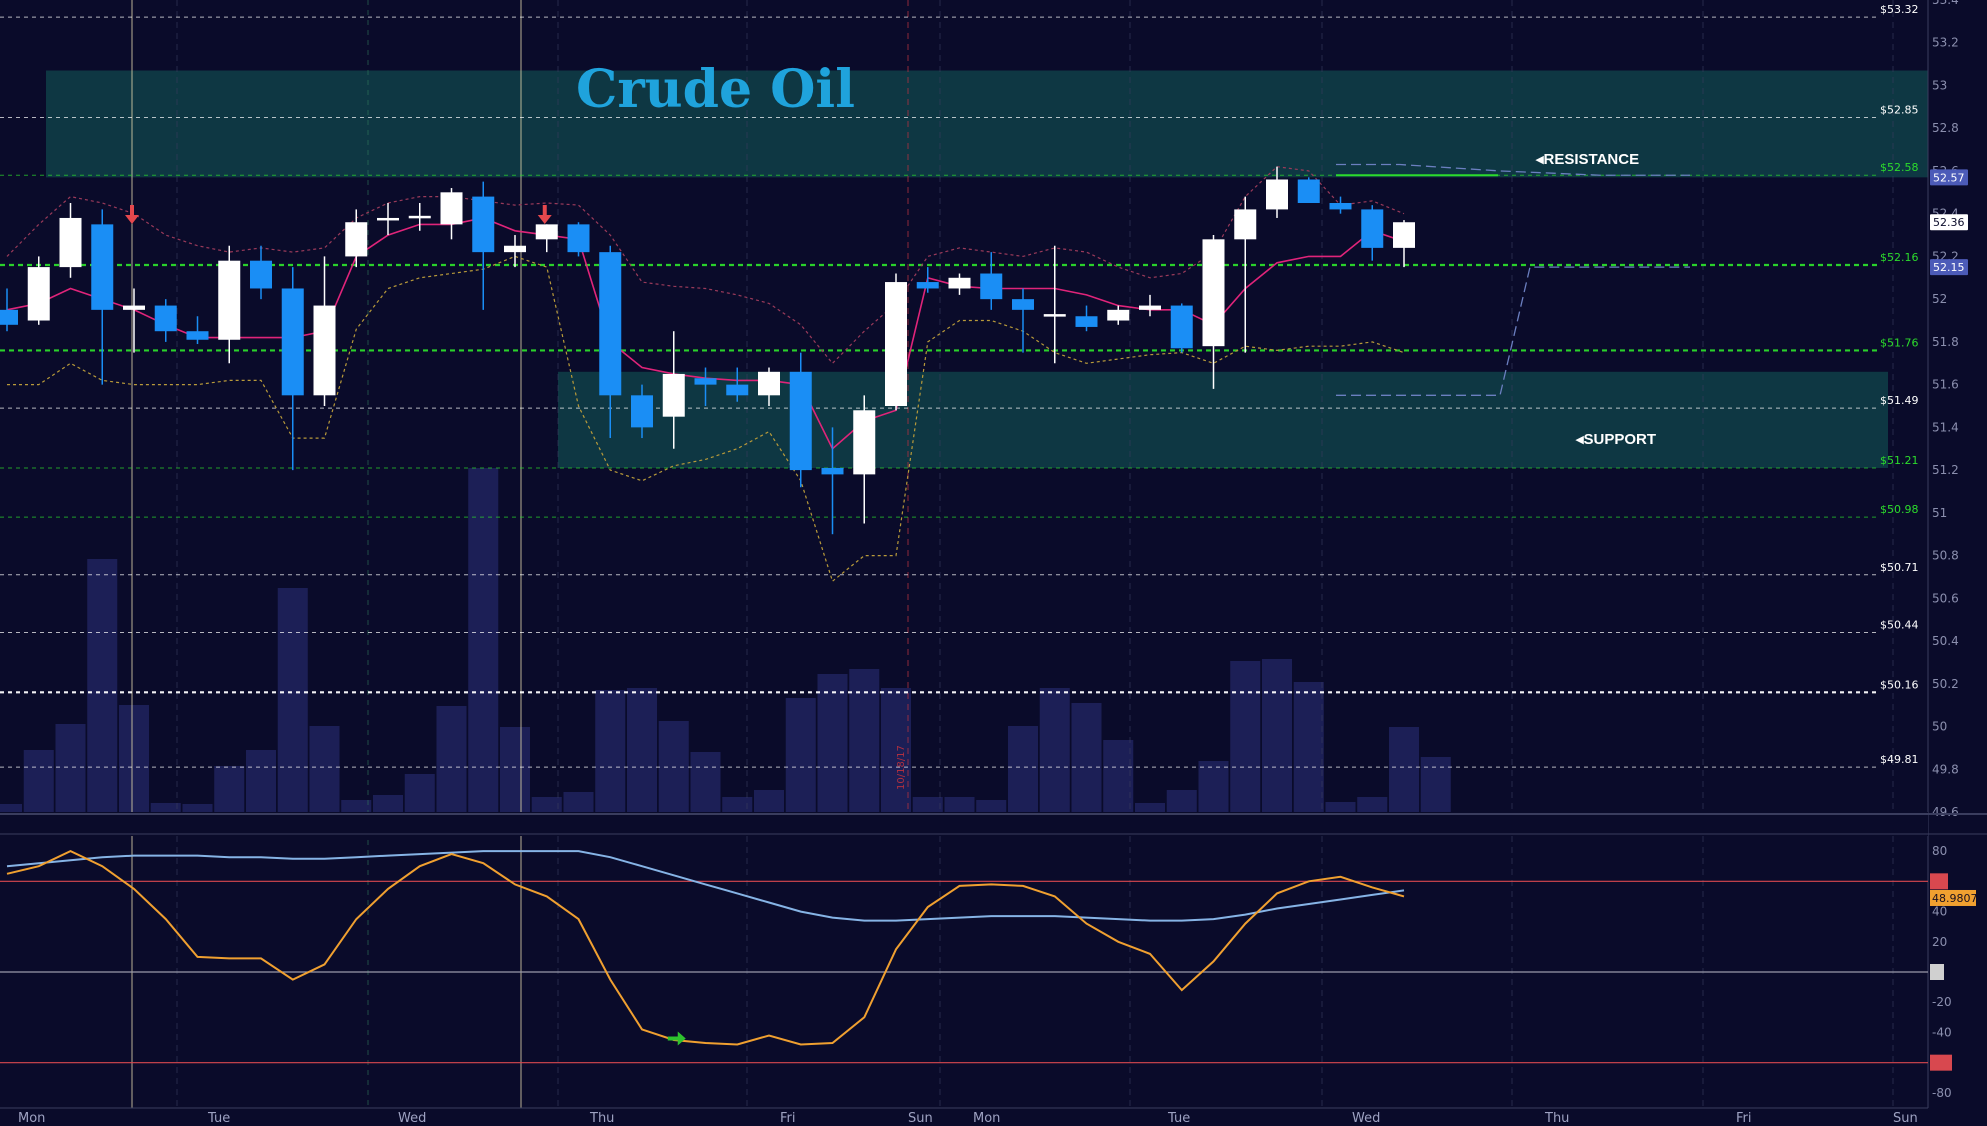  Describe the element at coordinates (1899, 400) in the screenshot. I see `level-label: $51.49` at that location.